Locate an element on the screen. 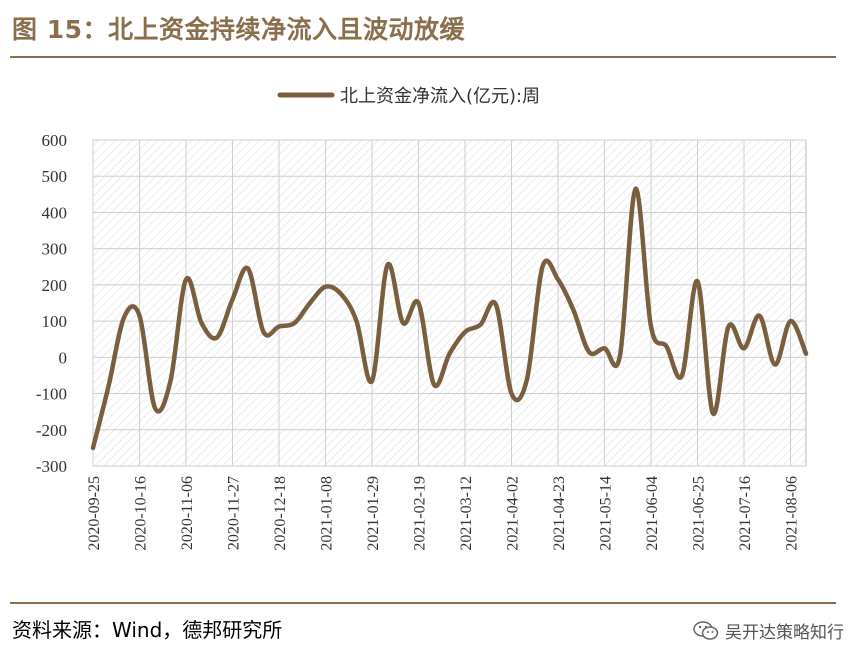 This screenshot has height=662, width=864. figure-title: 图 15：北上资金持续净流入且波动放缓 is located at coordinates (238, 29).